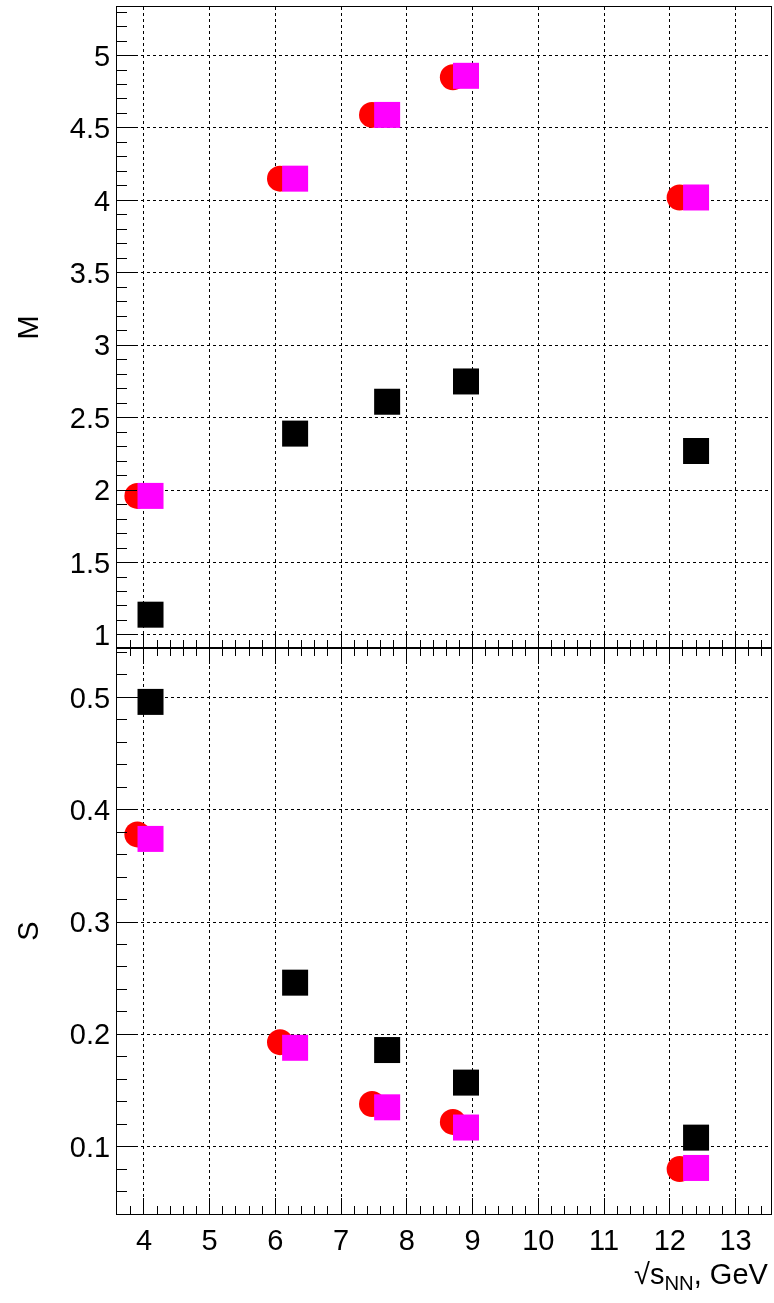 The height and width of the screenshot is (1303, 774). Describe the element at coordinates (102, 55) in the screenshot. I see `y-tick-label: 5` at that location.